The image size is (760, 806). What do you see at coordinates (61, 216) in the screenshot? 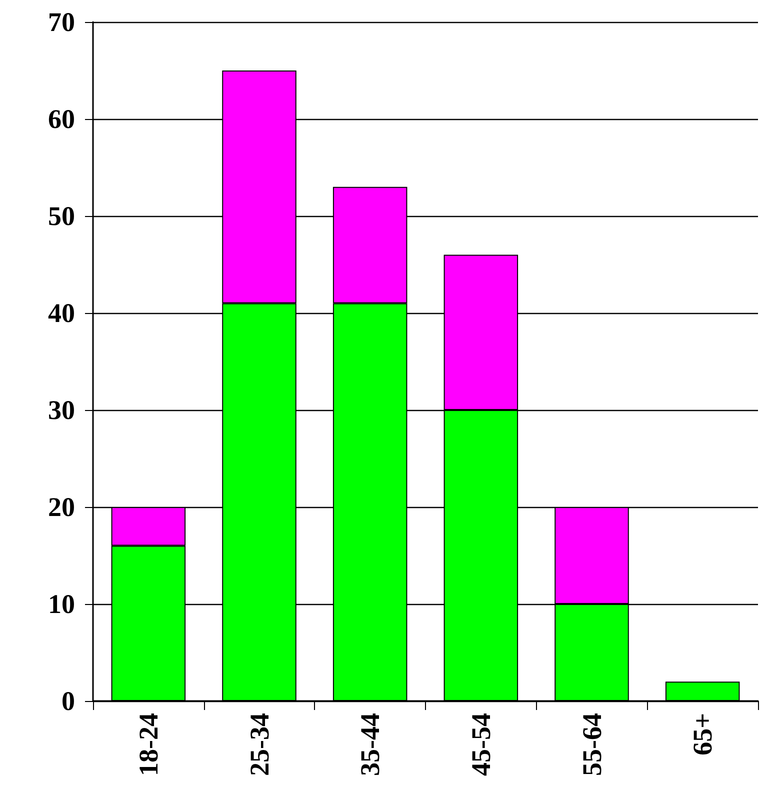
I see `y-tick-label: 50` at bounding box center [61, 216].